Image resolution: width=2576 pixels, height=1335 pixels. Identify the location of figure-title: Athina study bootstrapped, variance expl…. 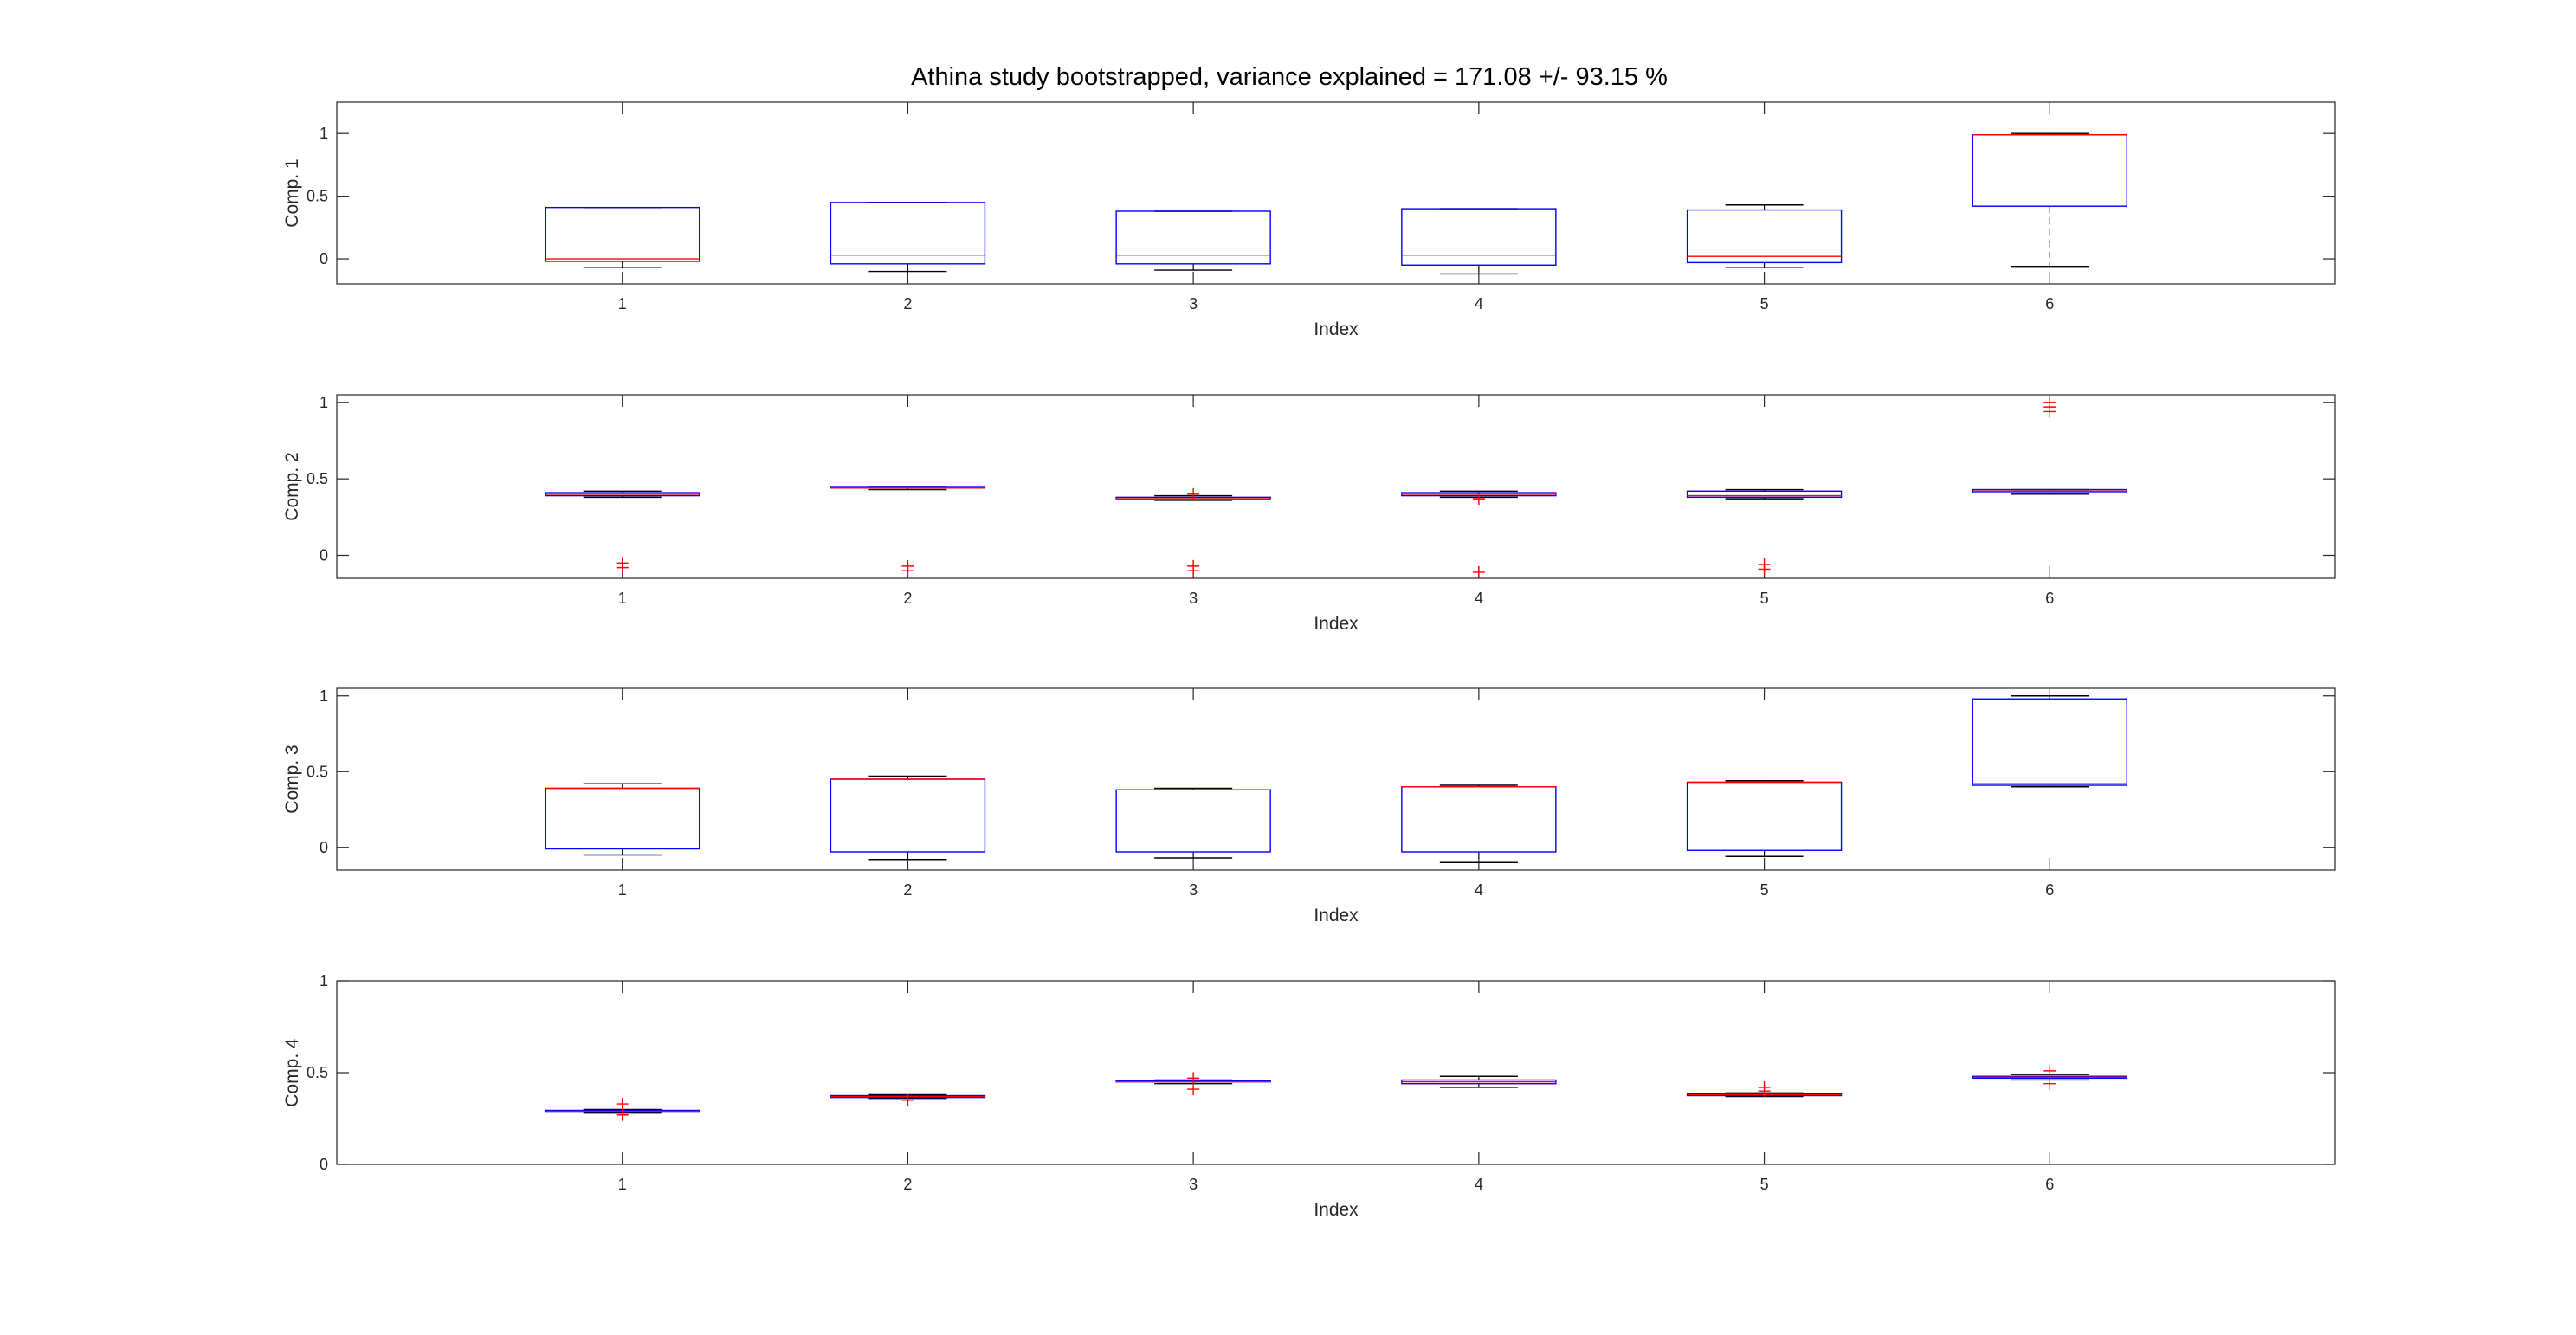
(1289, 77).